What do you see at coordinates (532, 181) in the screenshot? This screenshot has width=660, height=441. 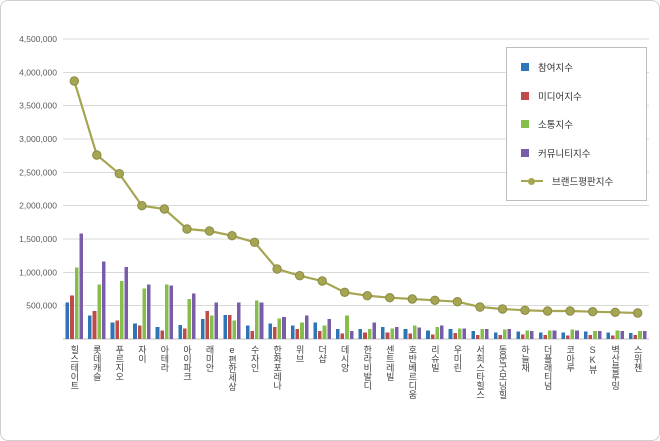 I see `legend-line-marker-icon` at bounding box center [532, 181].